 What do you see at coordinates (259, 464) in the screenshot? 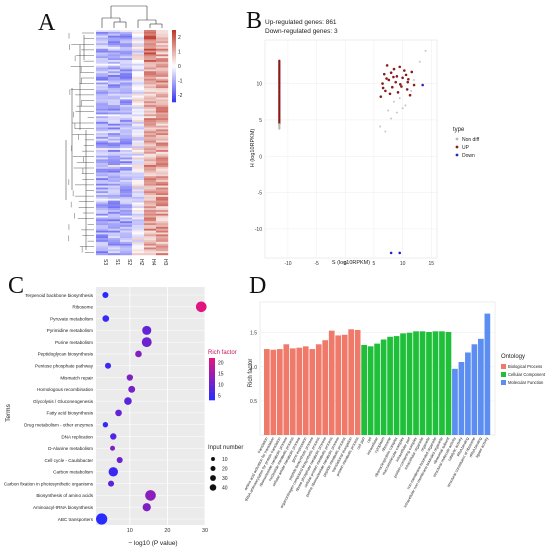
I see `go-x-tick-label: amino acid activation for translation` at bounding box center [259, 464].